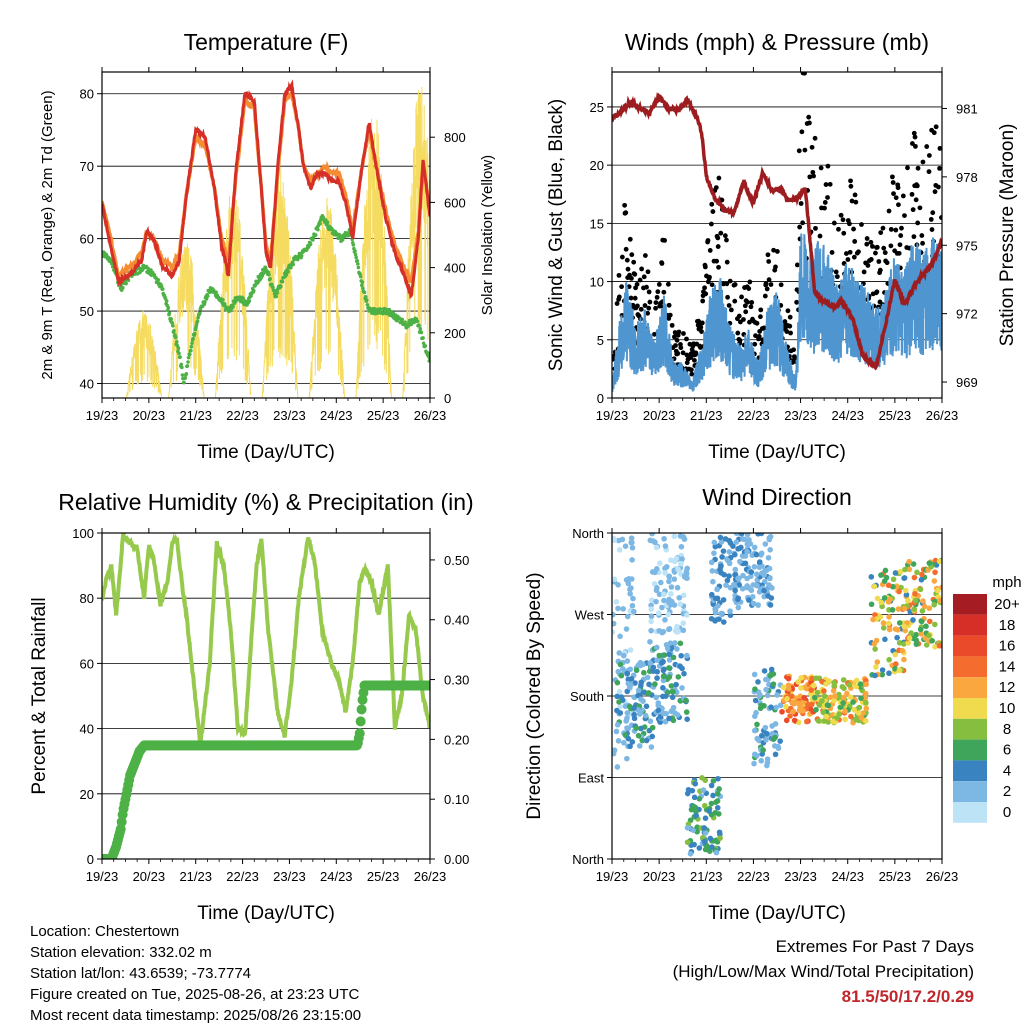 This screenshot has height=1026, width=1024. Describe the element at coordinates (612, 415) in the screenshot. I see `x-tick-label: 19/23` at that location.